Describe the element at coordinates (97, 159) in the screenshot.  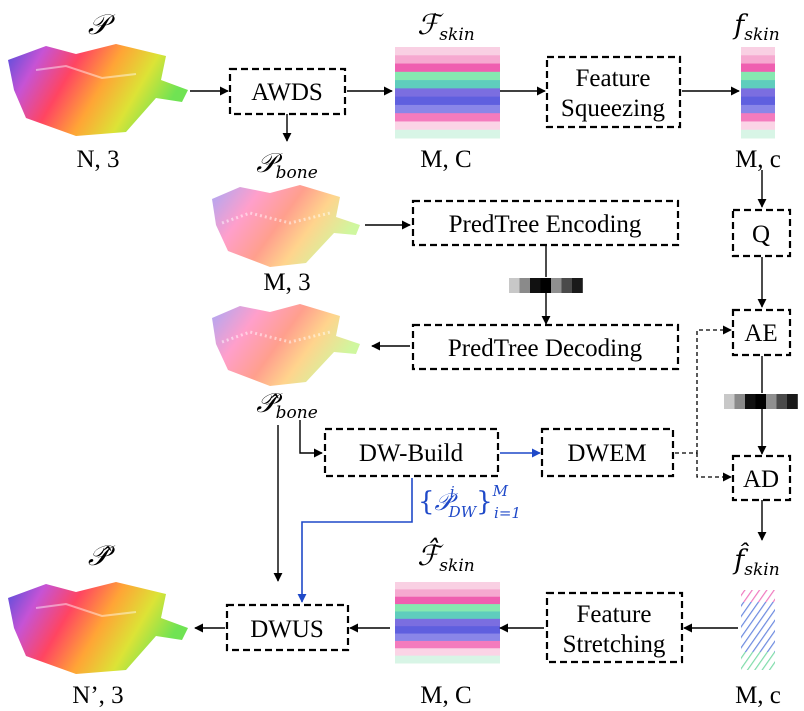
I see `dim-input: N, 3` at that location.